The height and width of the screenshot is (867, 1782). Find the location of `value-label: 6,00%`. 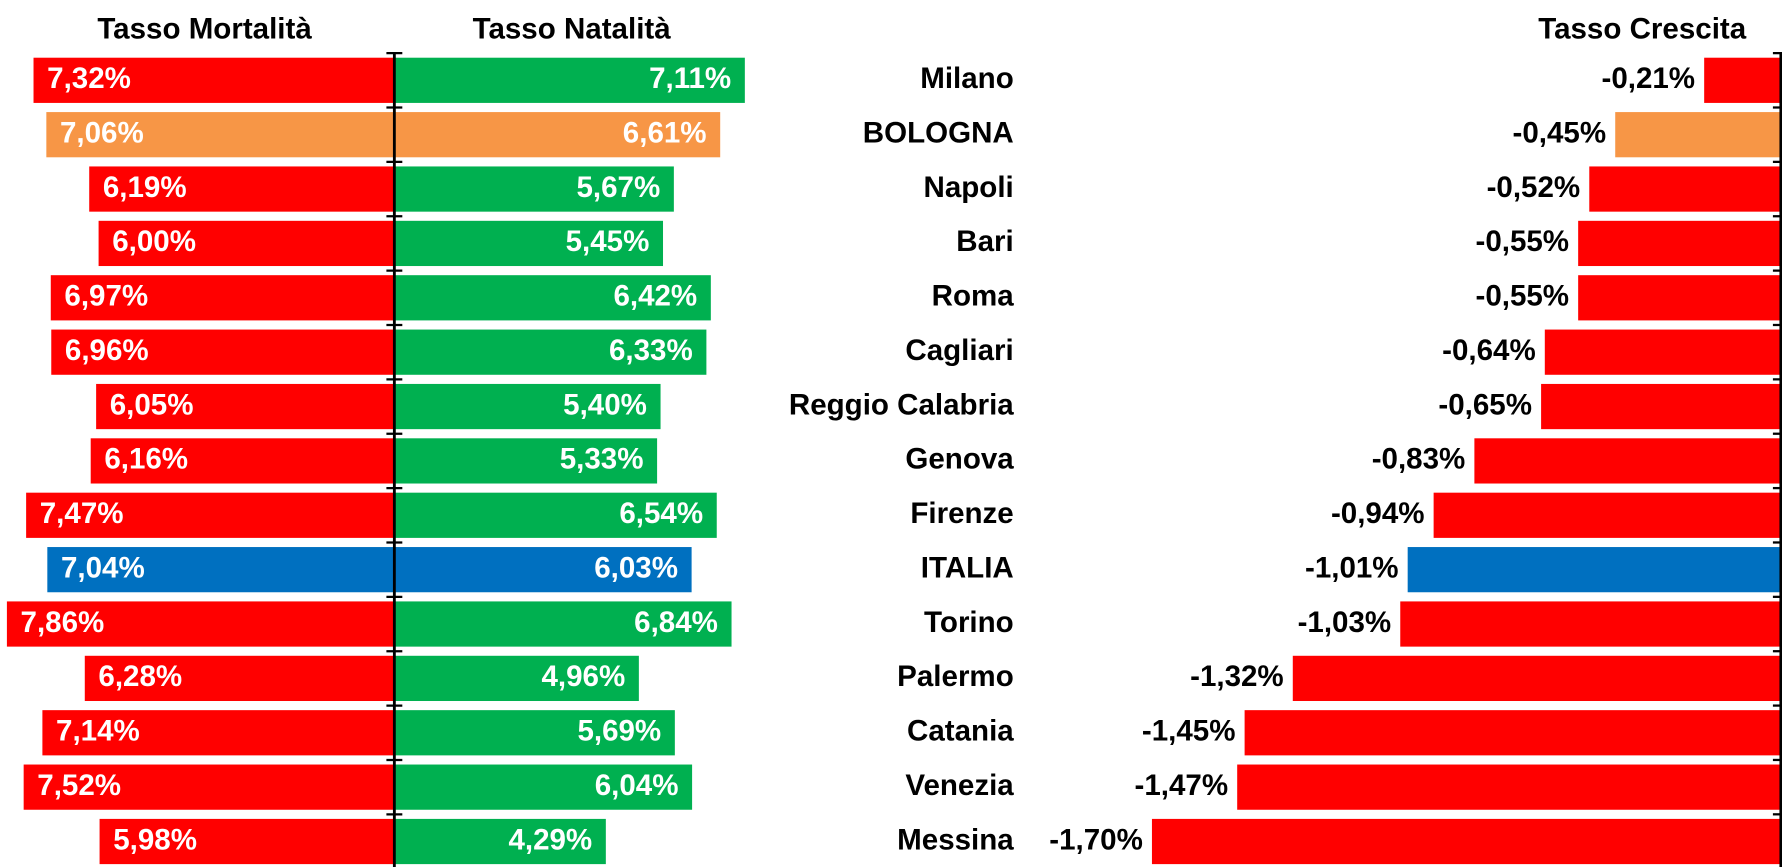

value-label: 6,00% is located at coordinates (154, 241).